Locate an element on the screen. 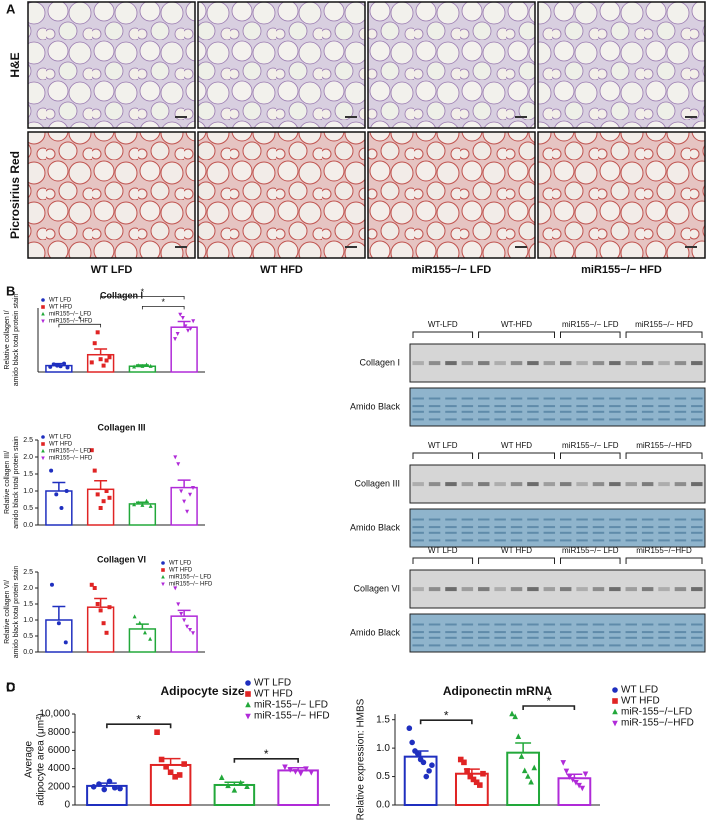  blot-membrane is located at coordinates (557, 589).